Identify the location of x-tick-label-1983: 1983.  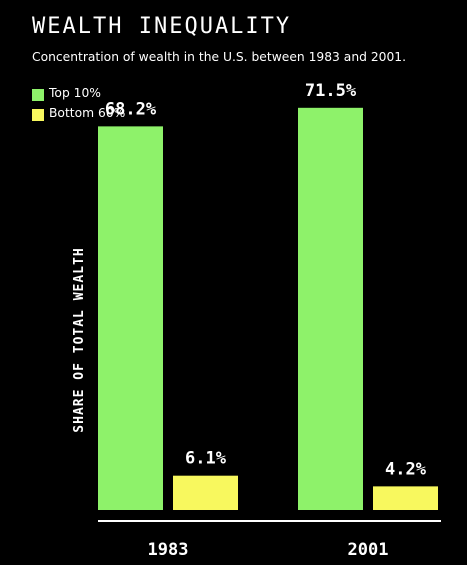
(168, 550).